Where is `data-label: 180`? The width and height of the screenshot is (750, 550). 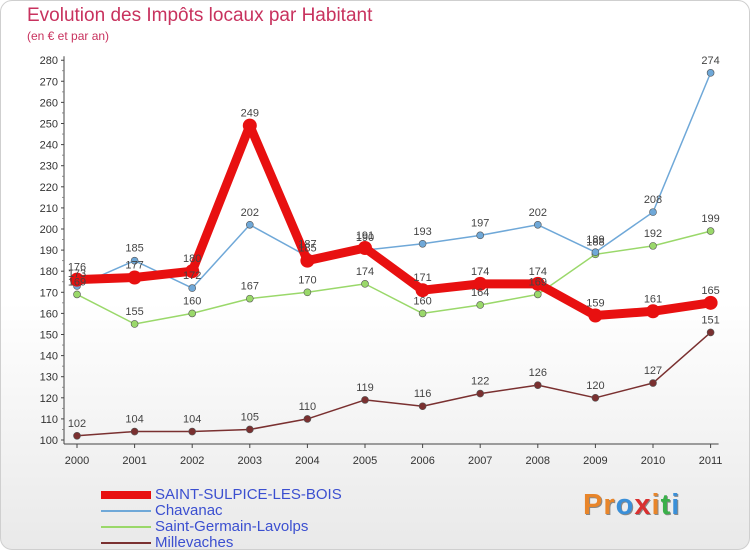 data-label: 180 is located at coordinates (192, 259).